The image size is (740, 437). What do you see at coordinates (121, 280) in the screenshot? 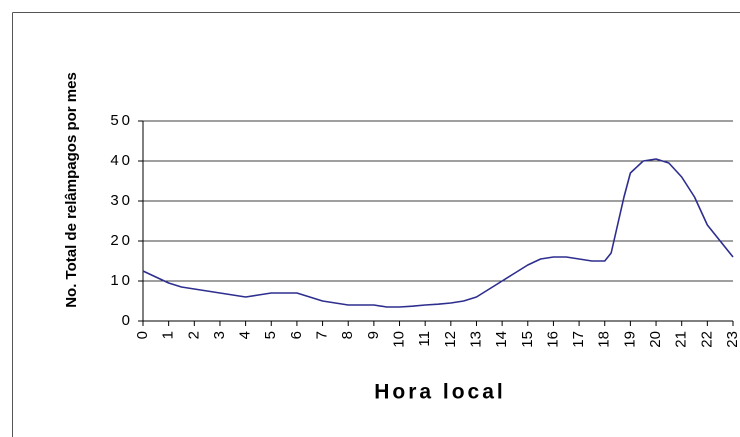
I see `y-tick-label: 10` at bounding box center [121, 280].